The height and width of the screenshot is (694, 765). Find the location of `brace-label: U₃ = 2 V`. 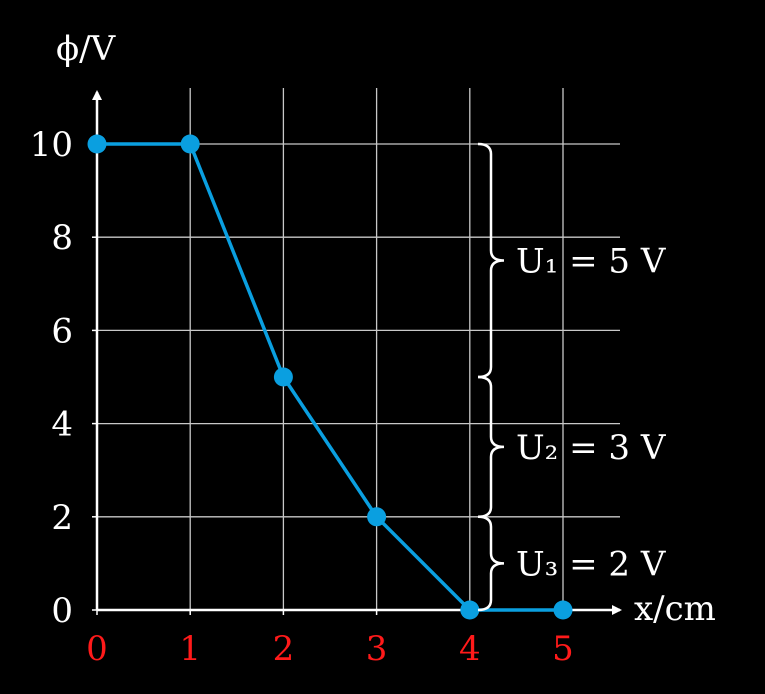

brace-label: U₃ = 2 V is located at coordinates (591, 564).